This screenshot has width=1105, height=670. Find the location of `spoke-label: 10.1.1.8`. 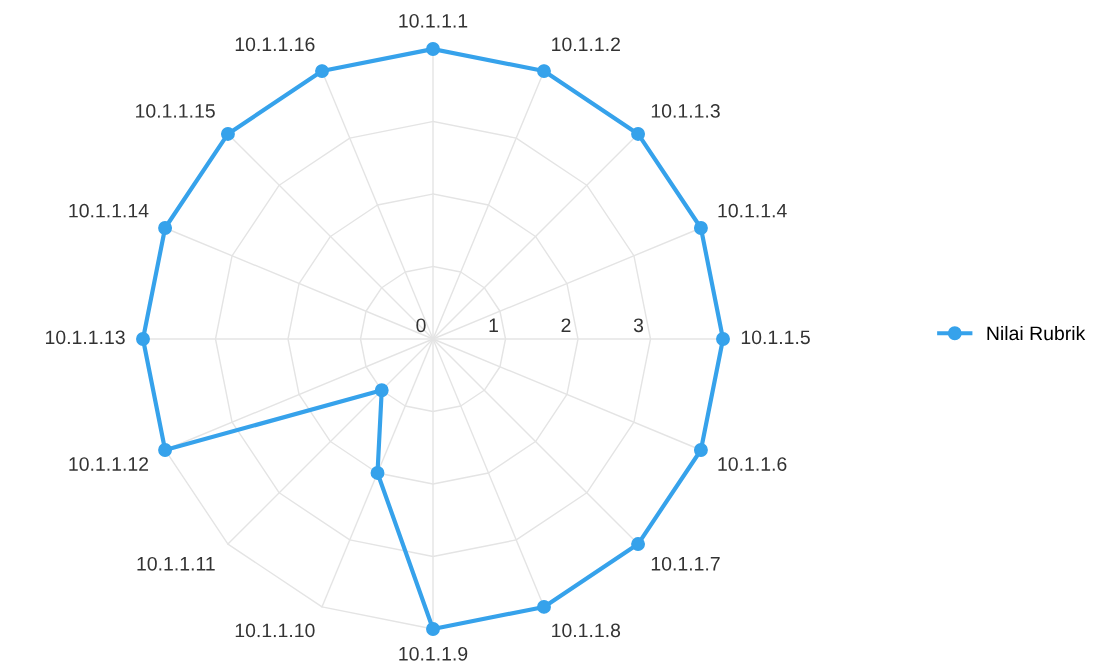

spoke-label: 10.1.1.8 is located at coordinates (586, 630).